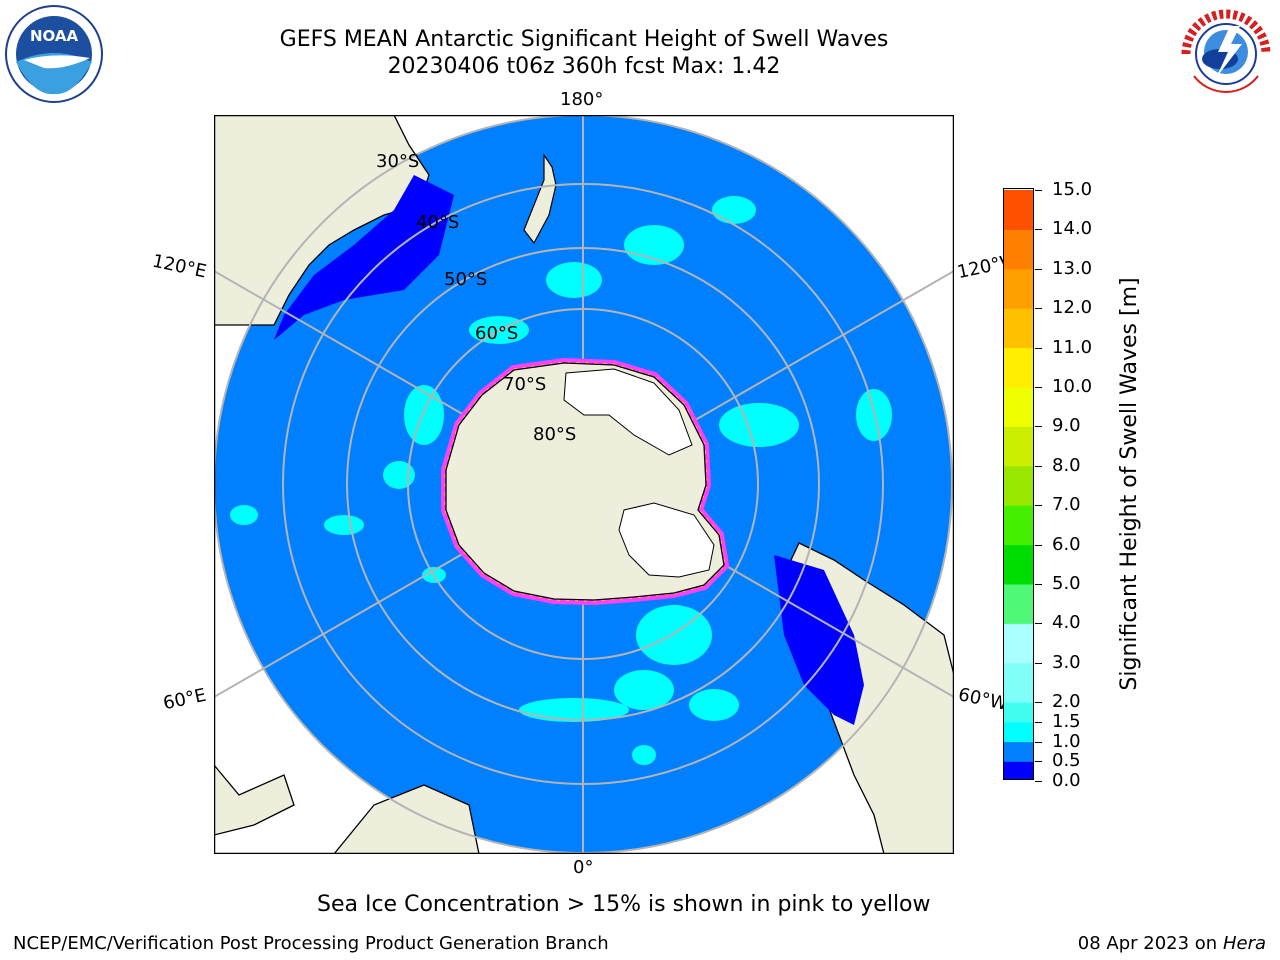  I want to click on lon-label-60e: 60°E, so click(184, 699).